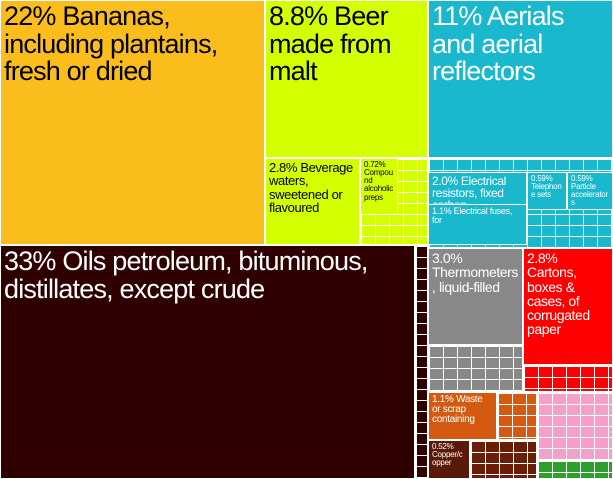  Describe the element at coordinates (30, 261) in the screenshot. I see `value-label: 33%` at that location.